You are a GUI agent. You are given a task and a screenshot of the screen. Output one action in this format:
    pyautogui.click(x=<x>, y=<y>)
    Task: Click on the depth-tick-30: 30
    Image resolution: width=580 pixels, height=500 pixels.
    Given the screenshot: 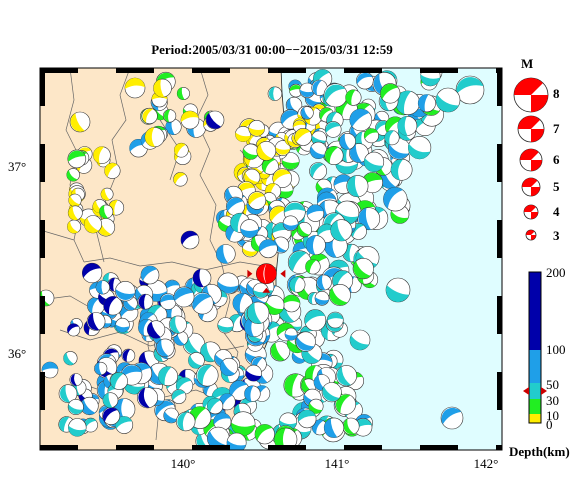 What is the action you would take?
    pyautogui.click(x=552, y=400)
    